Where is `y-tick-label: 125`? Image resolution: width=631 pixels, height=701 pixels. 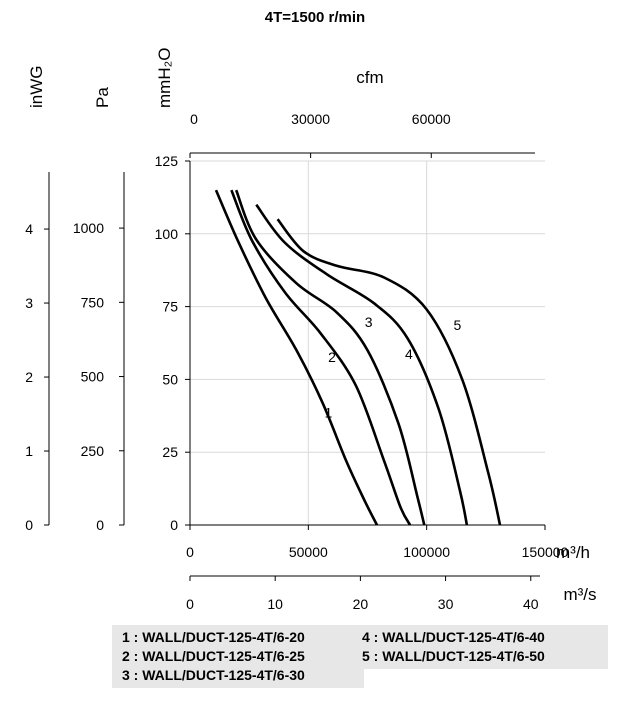
y-tick-label: 125 is located at coordinates (167, 161).